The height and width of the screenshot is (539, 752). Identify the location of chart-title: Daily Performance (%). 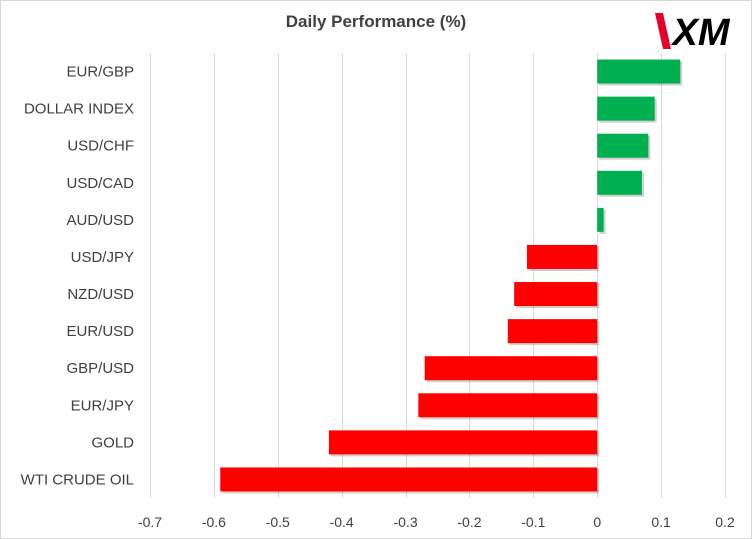
(376, 21).